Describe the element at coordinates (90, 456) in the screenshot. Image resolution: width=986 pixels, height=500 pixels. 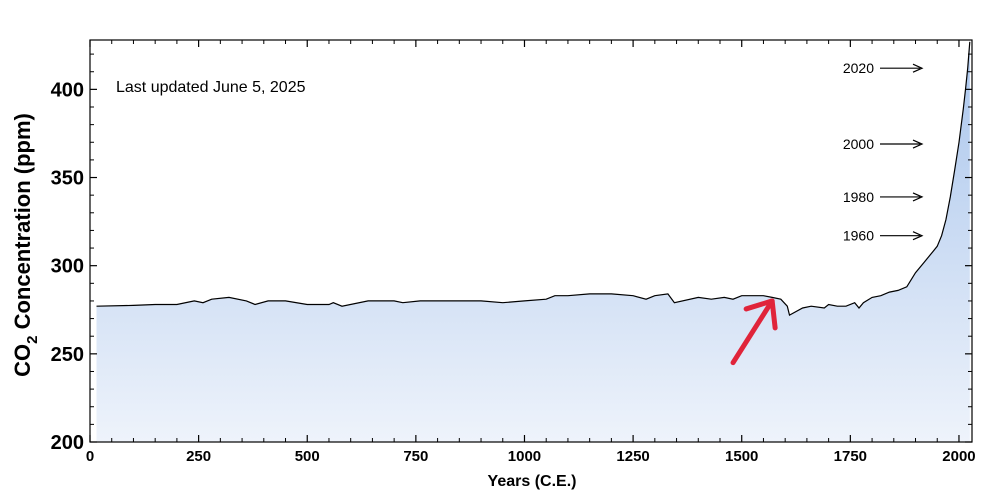
I see `x-tick-label: 0` at that location.